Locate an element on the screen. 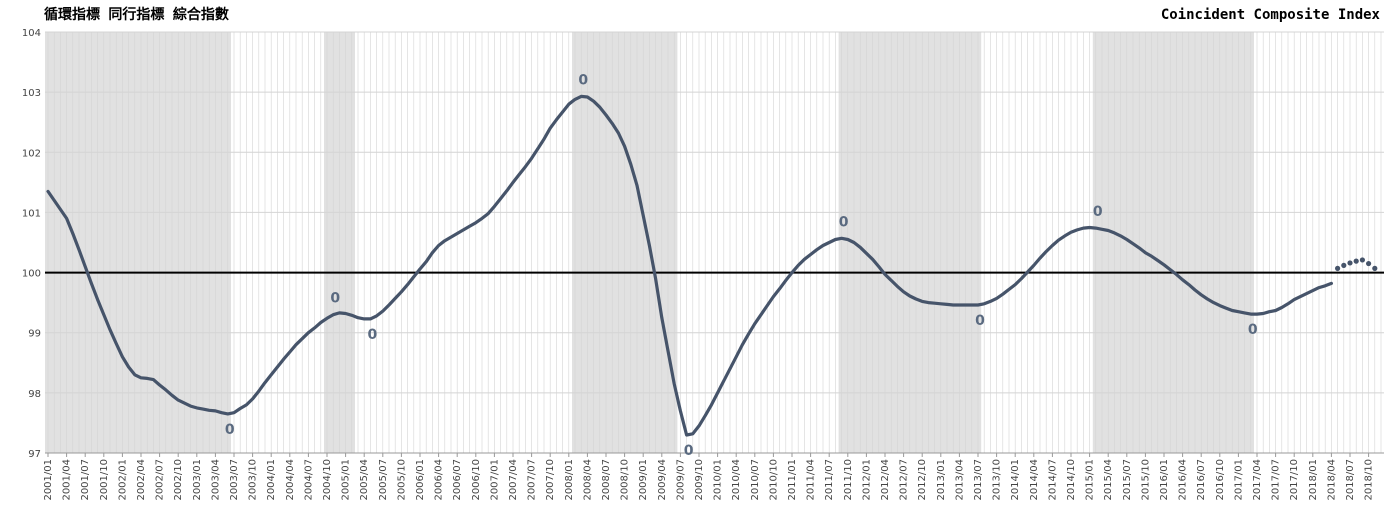  x-tick-label: 2012/07 is located at coordinates (904, 480).